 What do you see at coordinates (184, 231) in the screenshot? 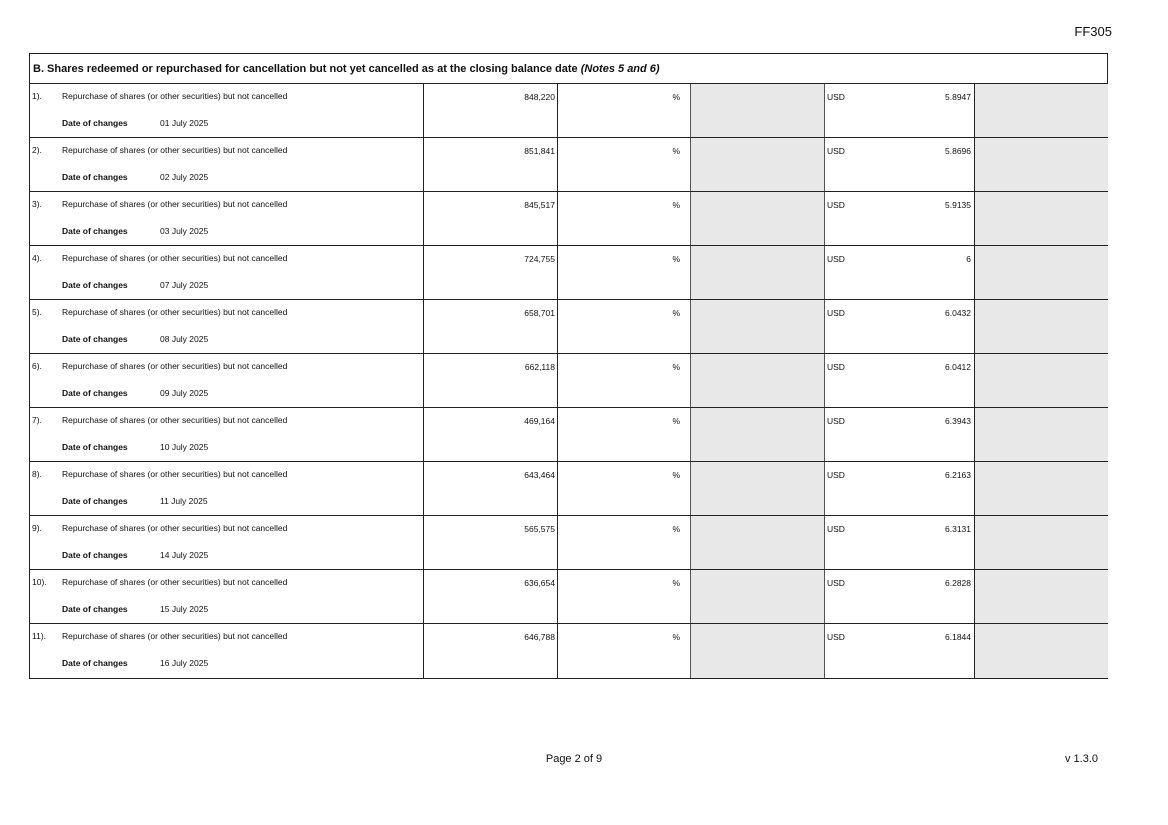
I see `date-value: 03 July 2025` at bounding box center [184, 231].